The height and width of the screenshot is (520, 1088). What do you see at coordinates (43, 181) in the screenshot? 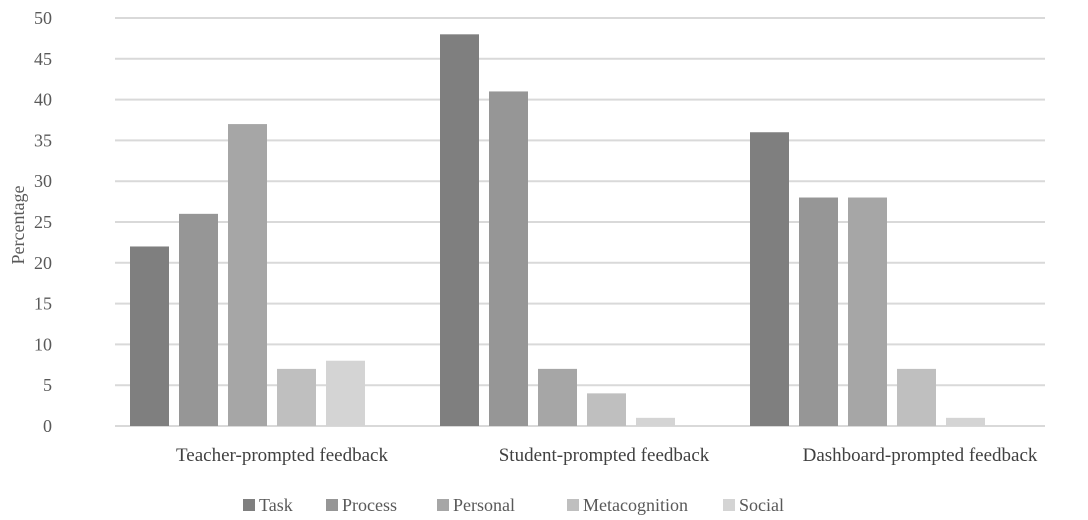
I see `y-tick-label: 30` at bounding box center [43, 181].